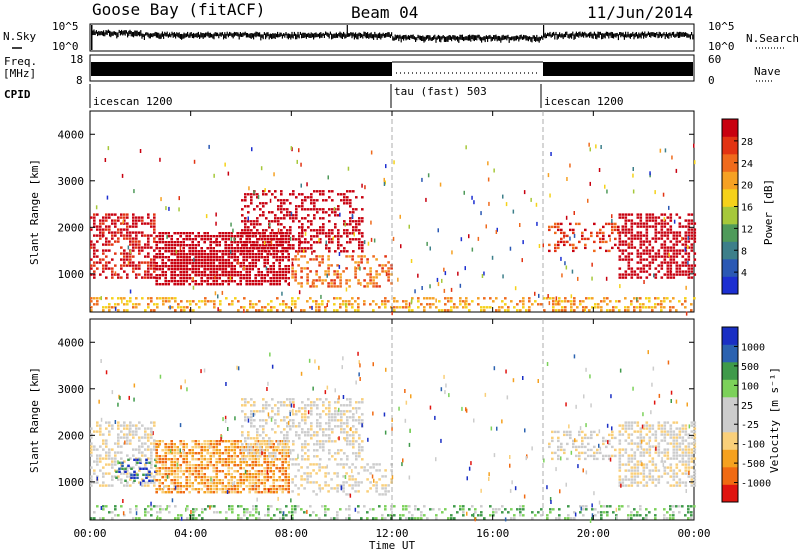  Describe the element at coordinates (20, 61) in the screenshot. I see `freq-label-line1: Freq.` at that location.